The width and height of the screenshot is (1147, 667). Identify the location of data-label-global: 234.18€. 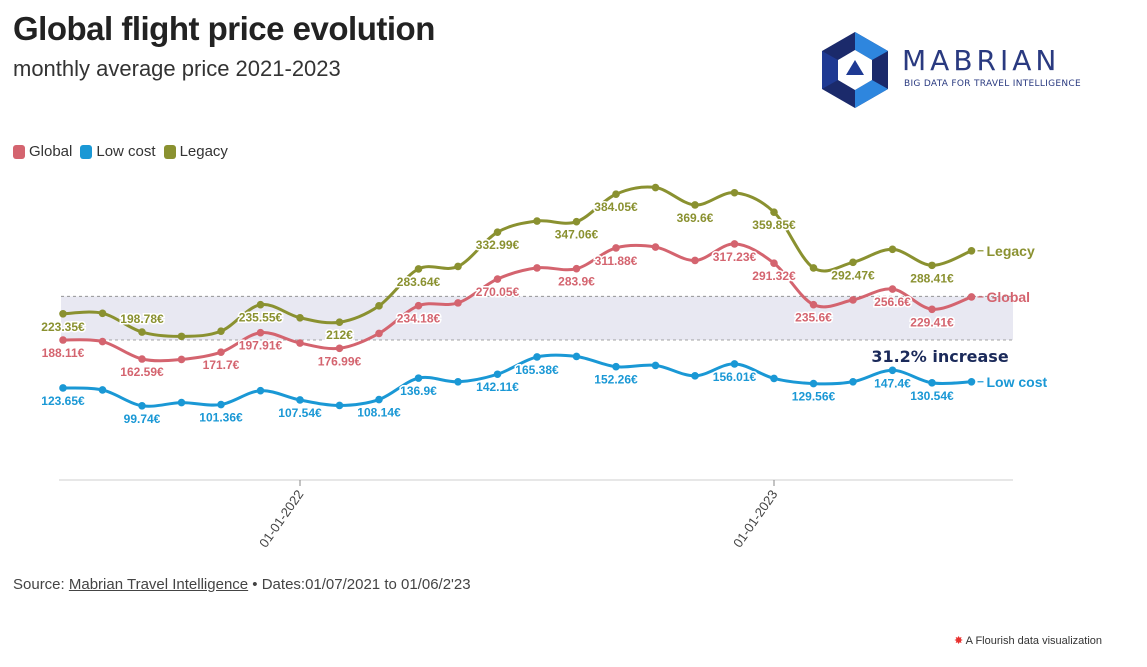
(419, 319).